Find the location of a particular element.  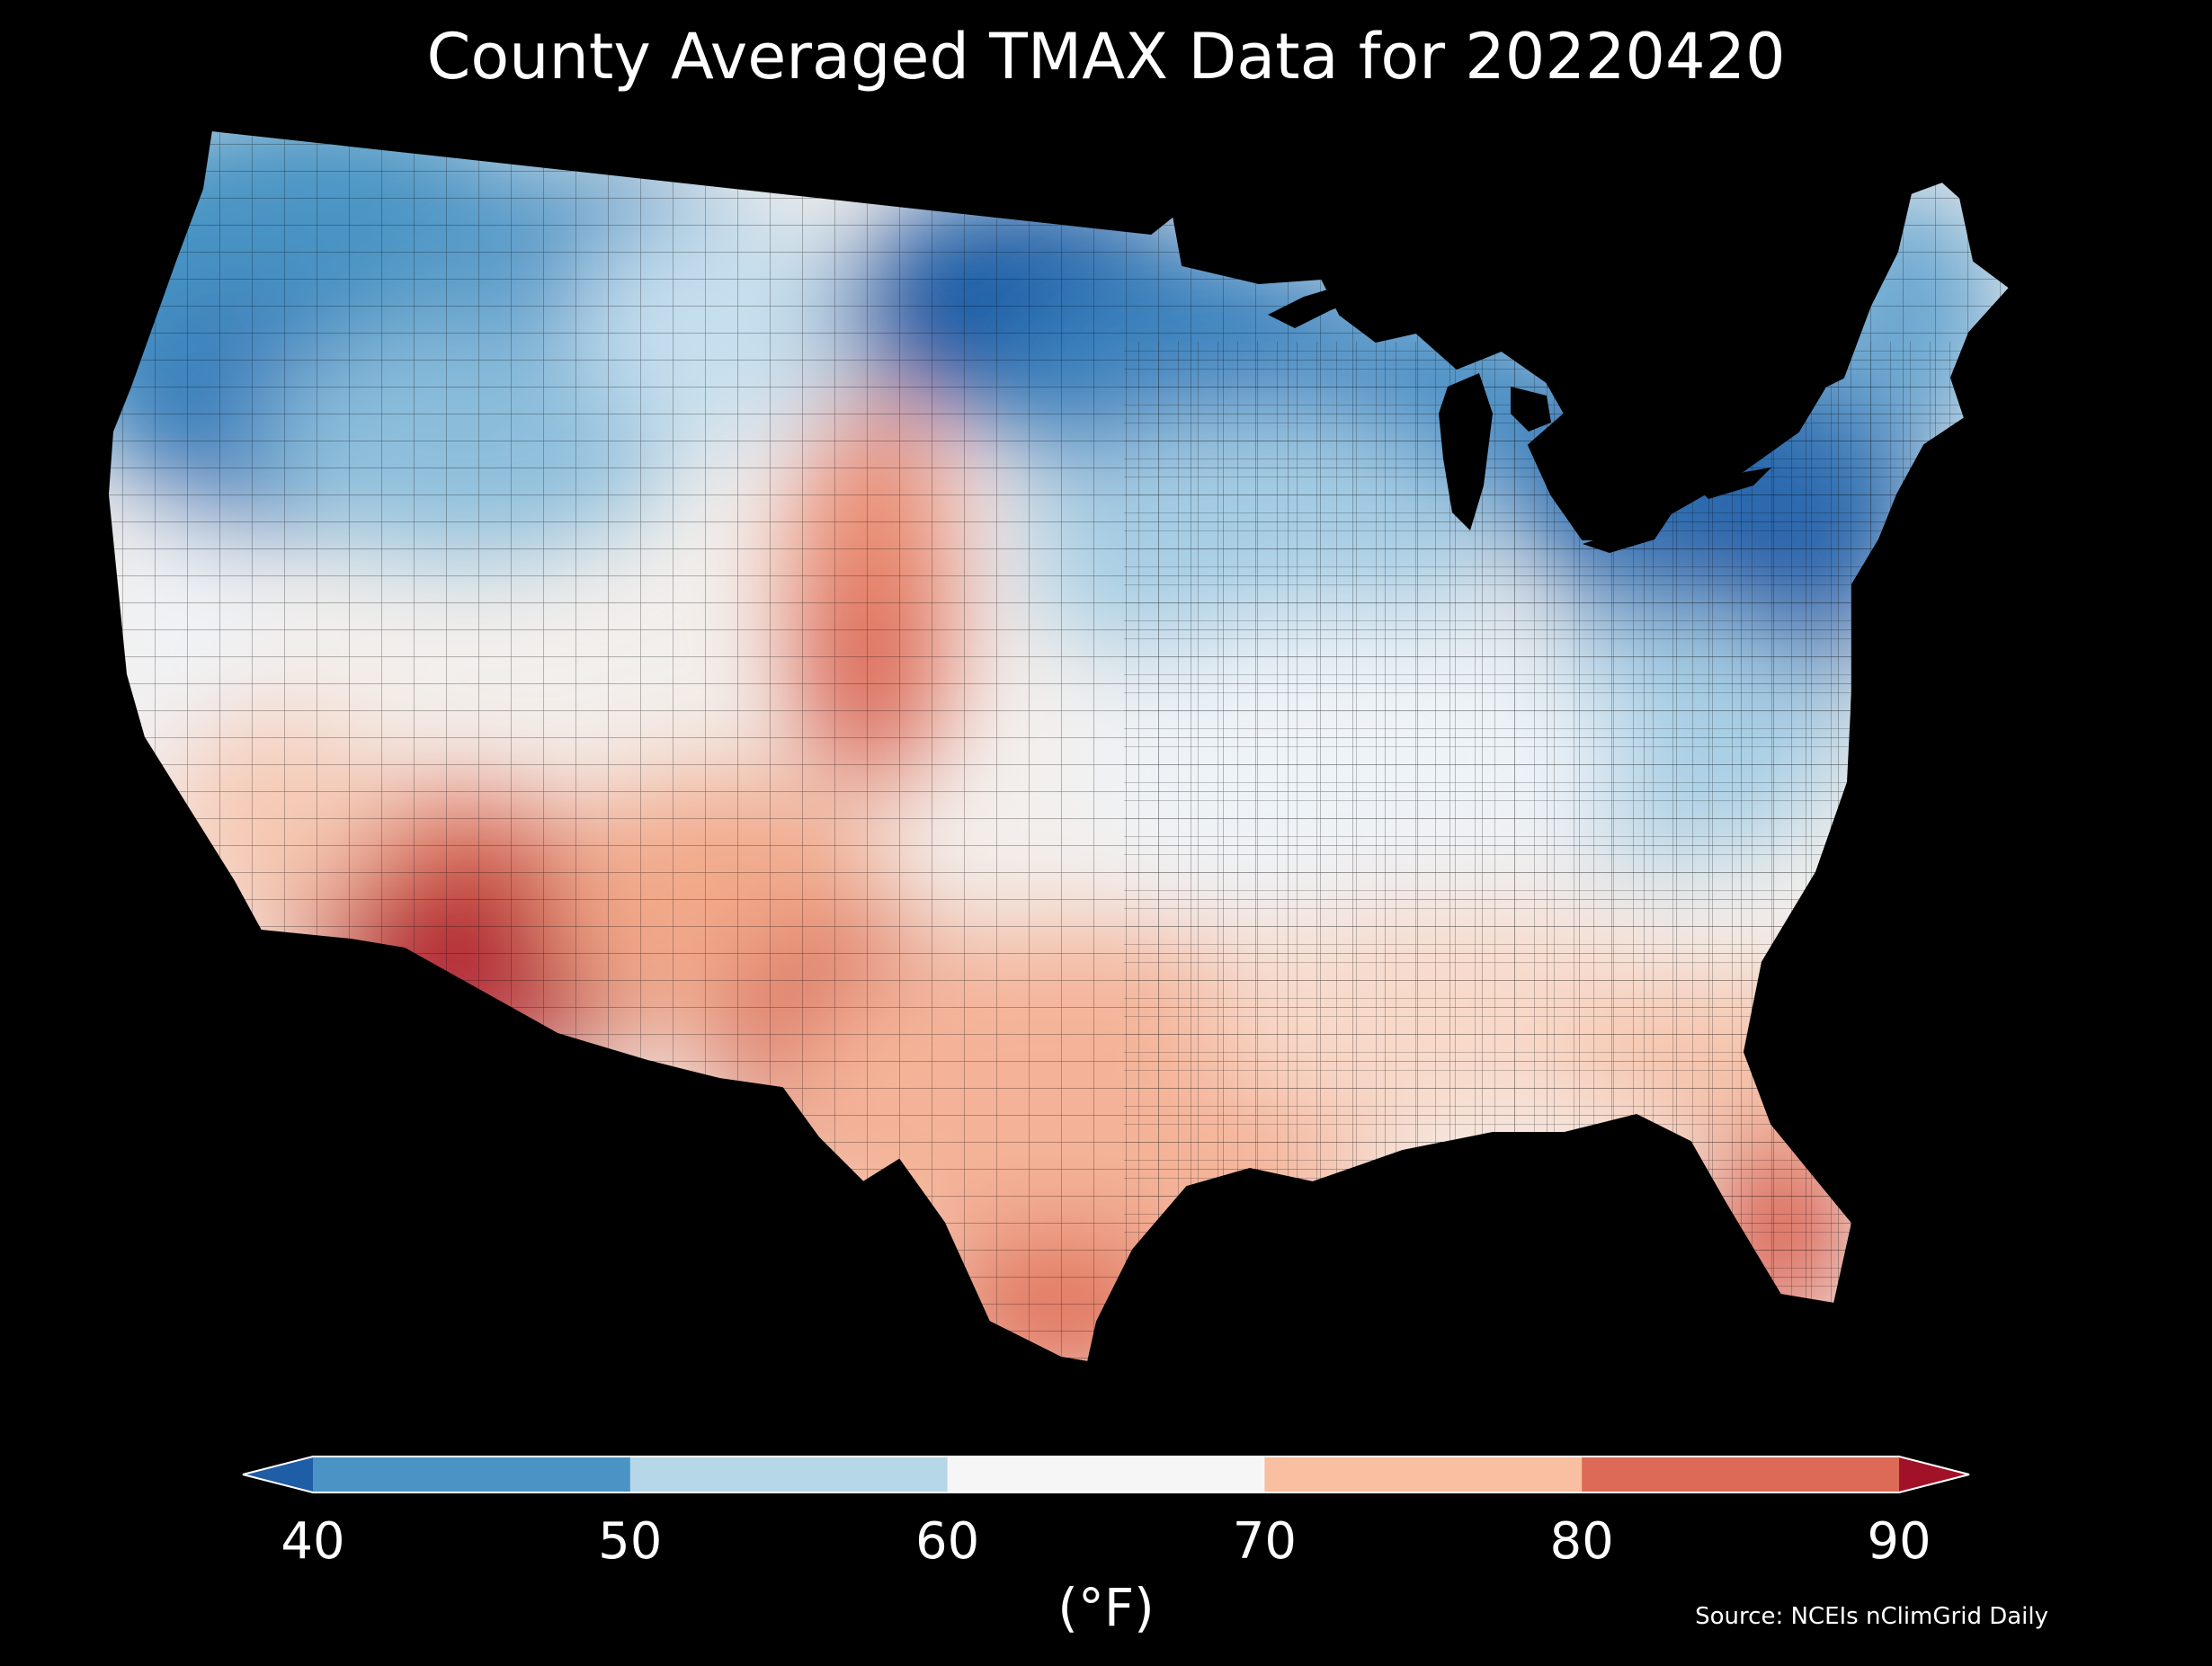

colorbar-outline is located at coordinates (1106, 1475).